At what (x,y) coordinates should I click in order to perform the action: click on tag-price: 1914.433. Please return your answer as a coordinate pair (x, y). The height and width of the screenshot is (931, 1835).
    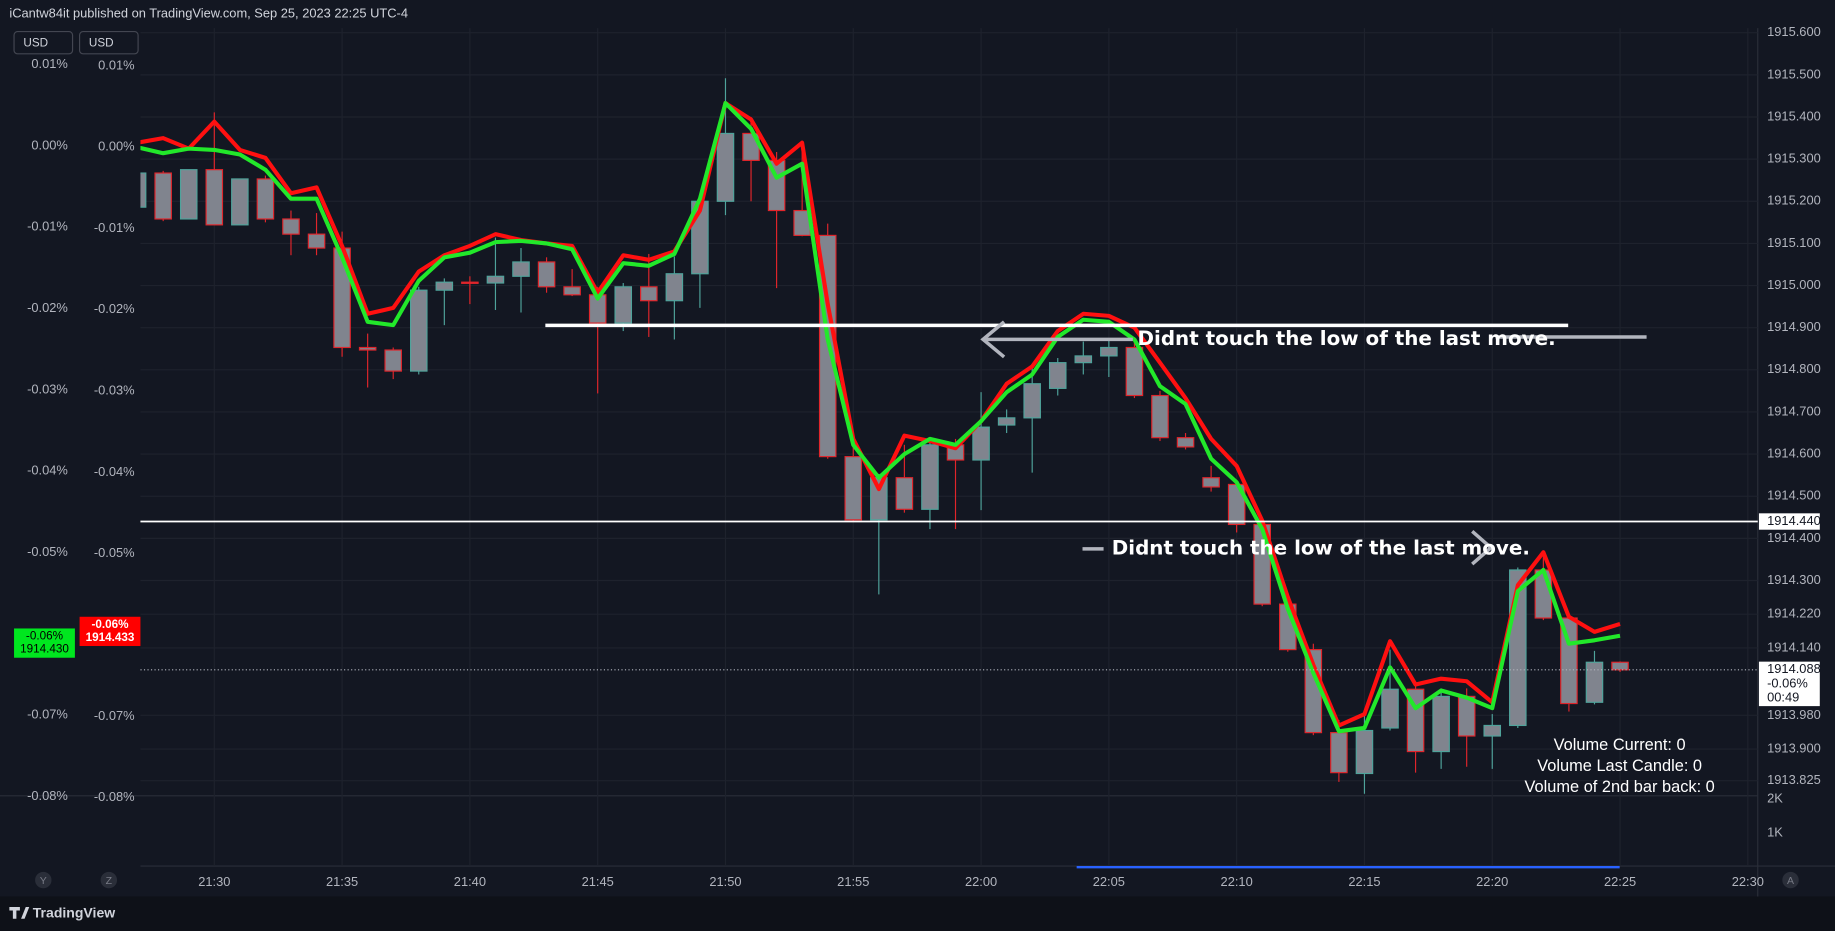
    Looking at the image, I should click on (110, 637).